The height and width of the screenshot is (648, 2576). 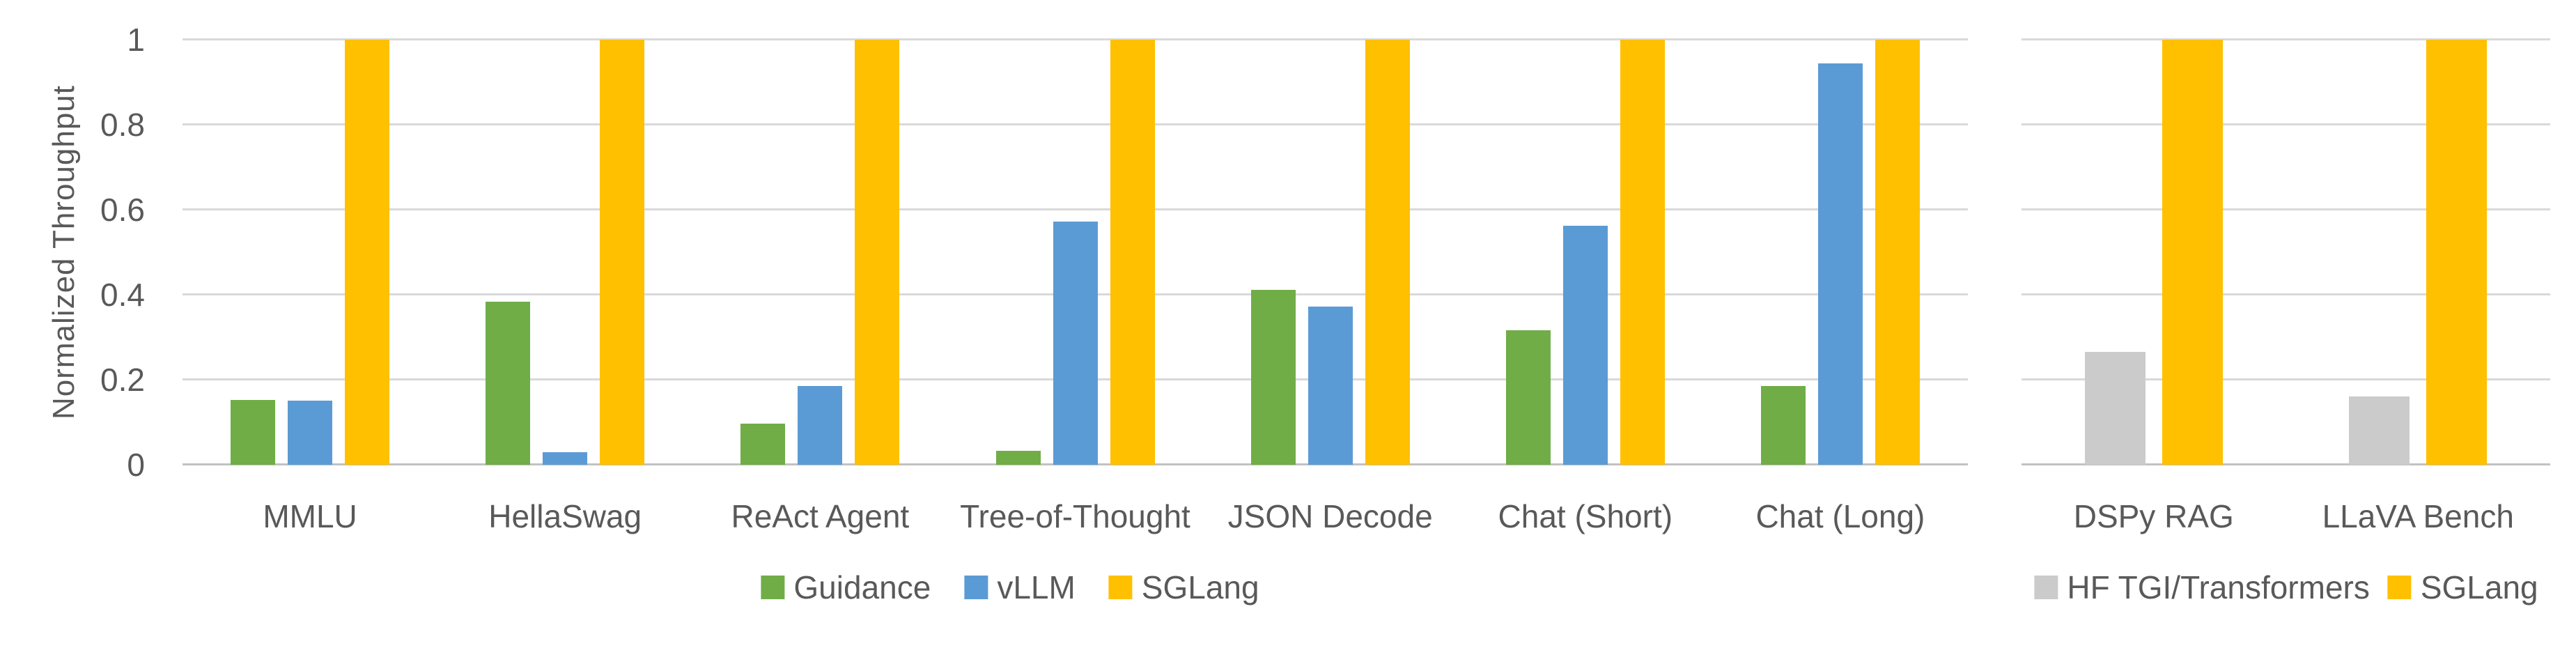 I want to click on legend-item-vllm: vLLM, so click(x=1020, y=587).